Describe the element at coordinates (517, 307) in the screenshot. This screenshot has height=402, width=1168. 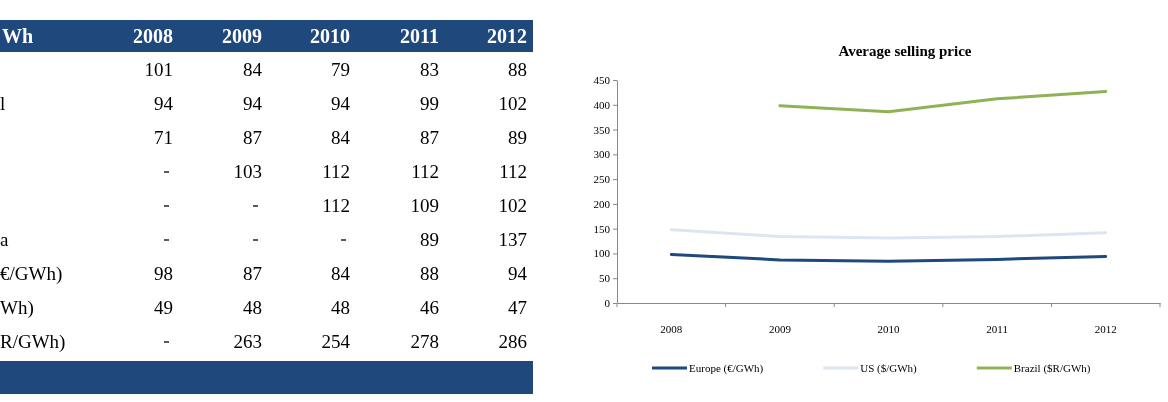
I see `data-label: 47` at that location.